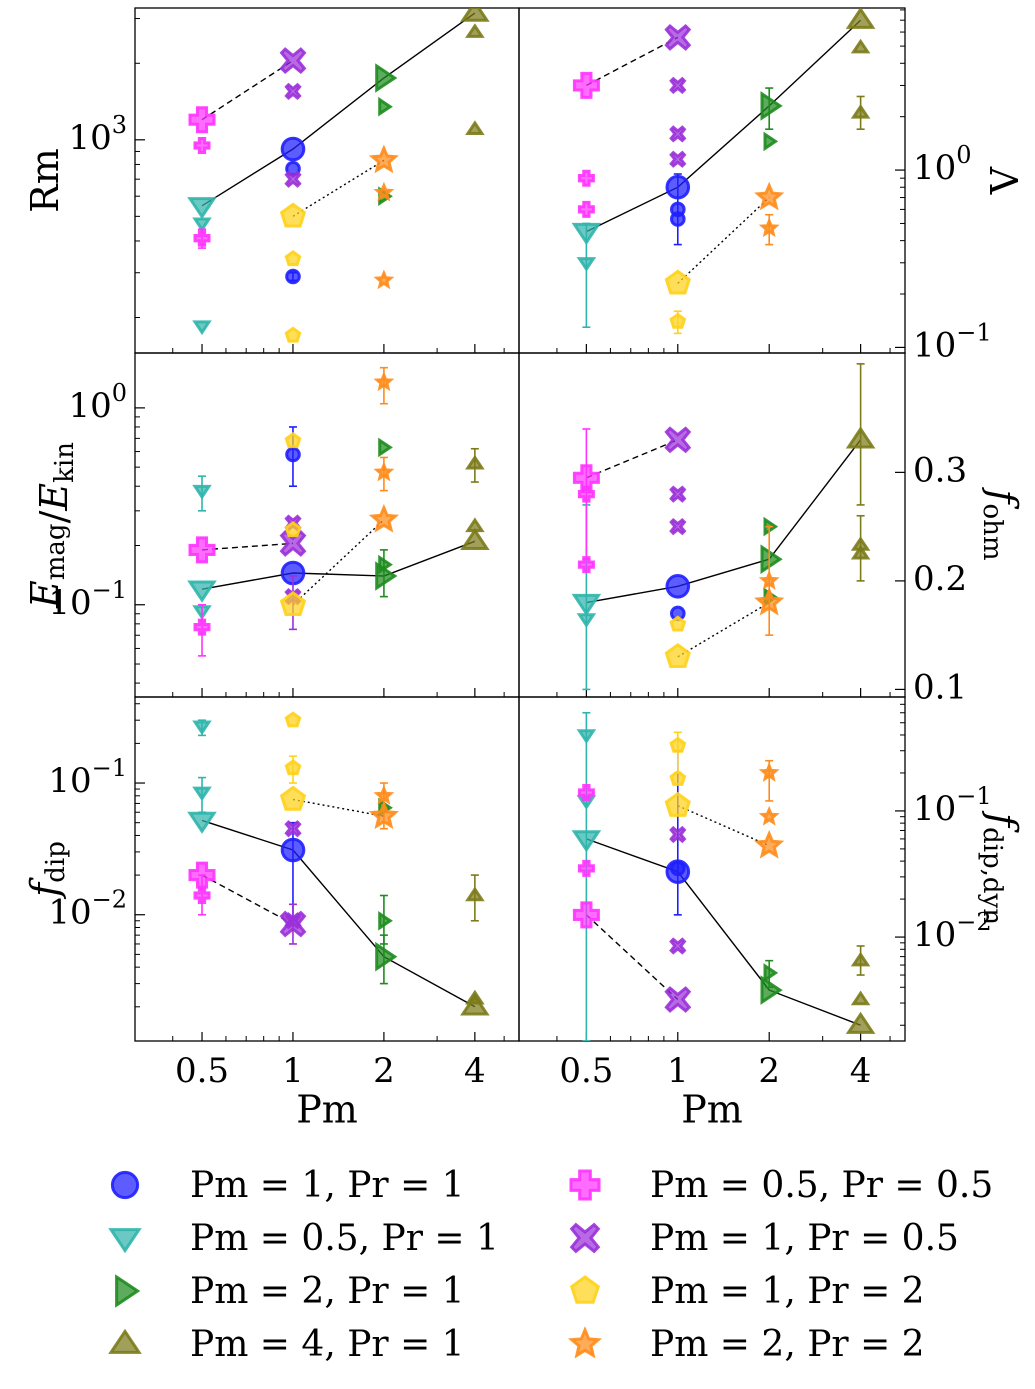 The height and width of the screenshot is (1389, 1035). Describe the element at coordinates (712, 525) in the screenshot. I see `panel-frame` at that location.